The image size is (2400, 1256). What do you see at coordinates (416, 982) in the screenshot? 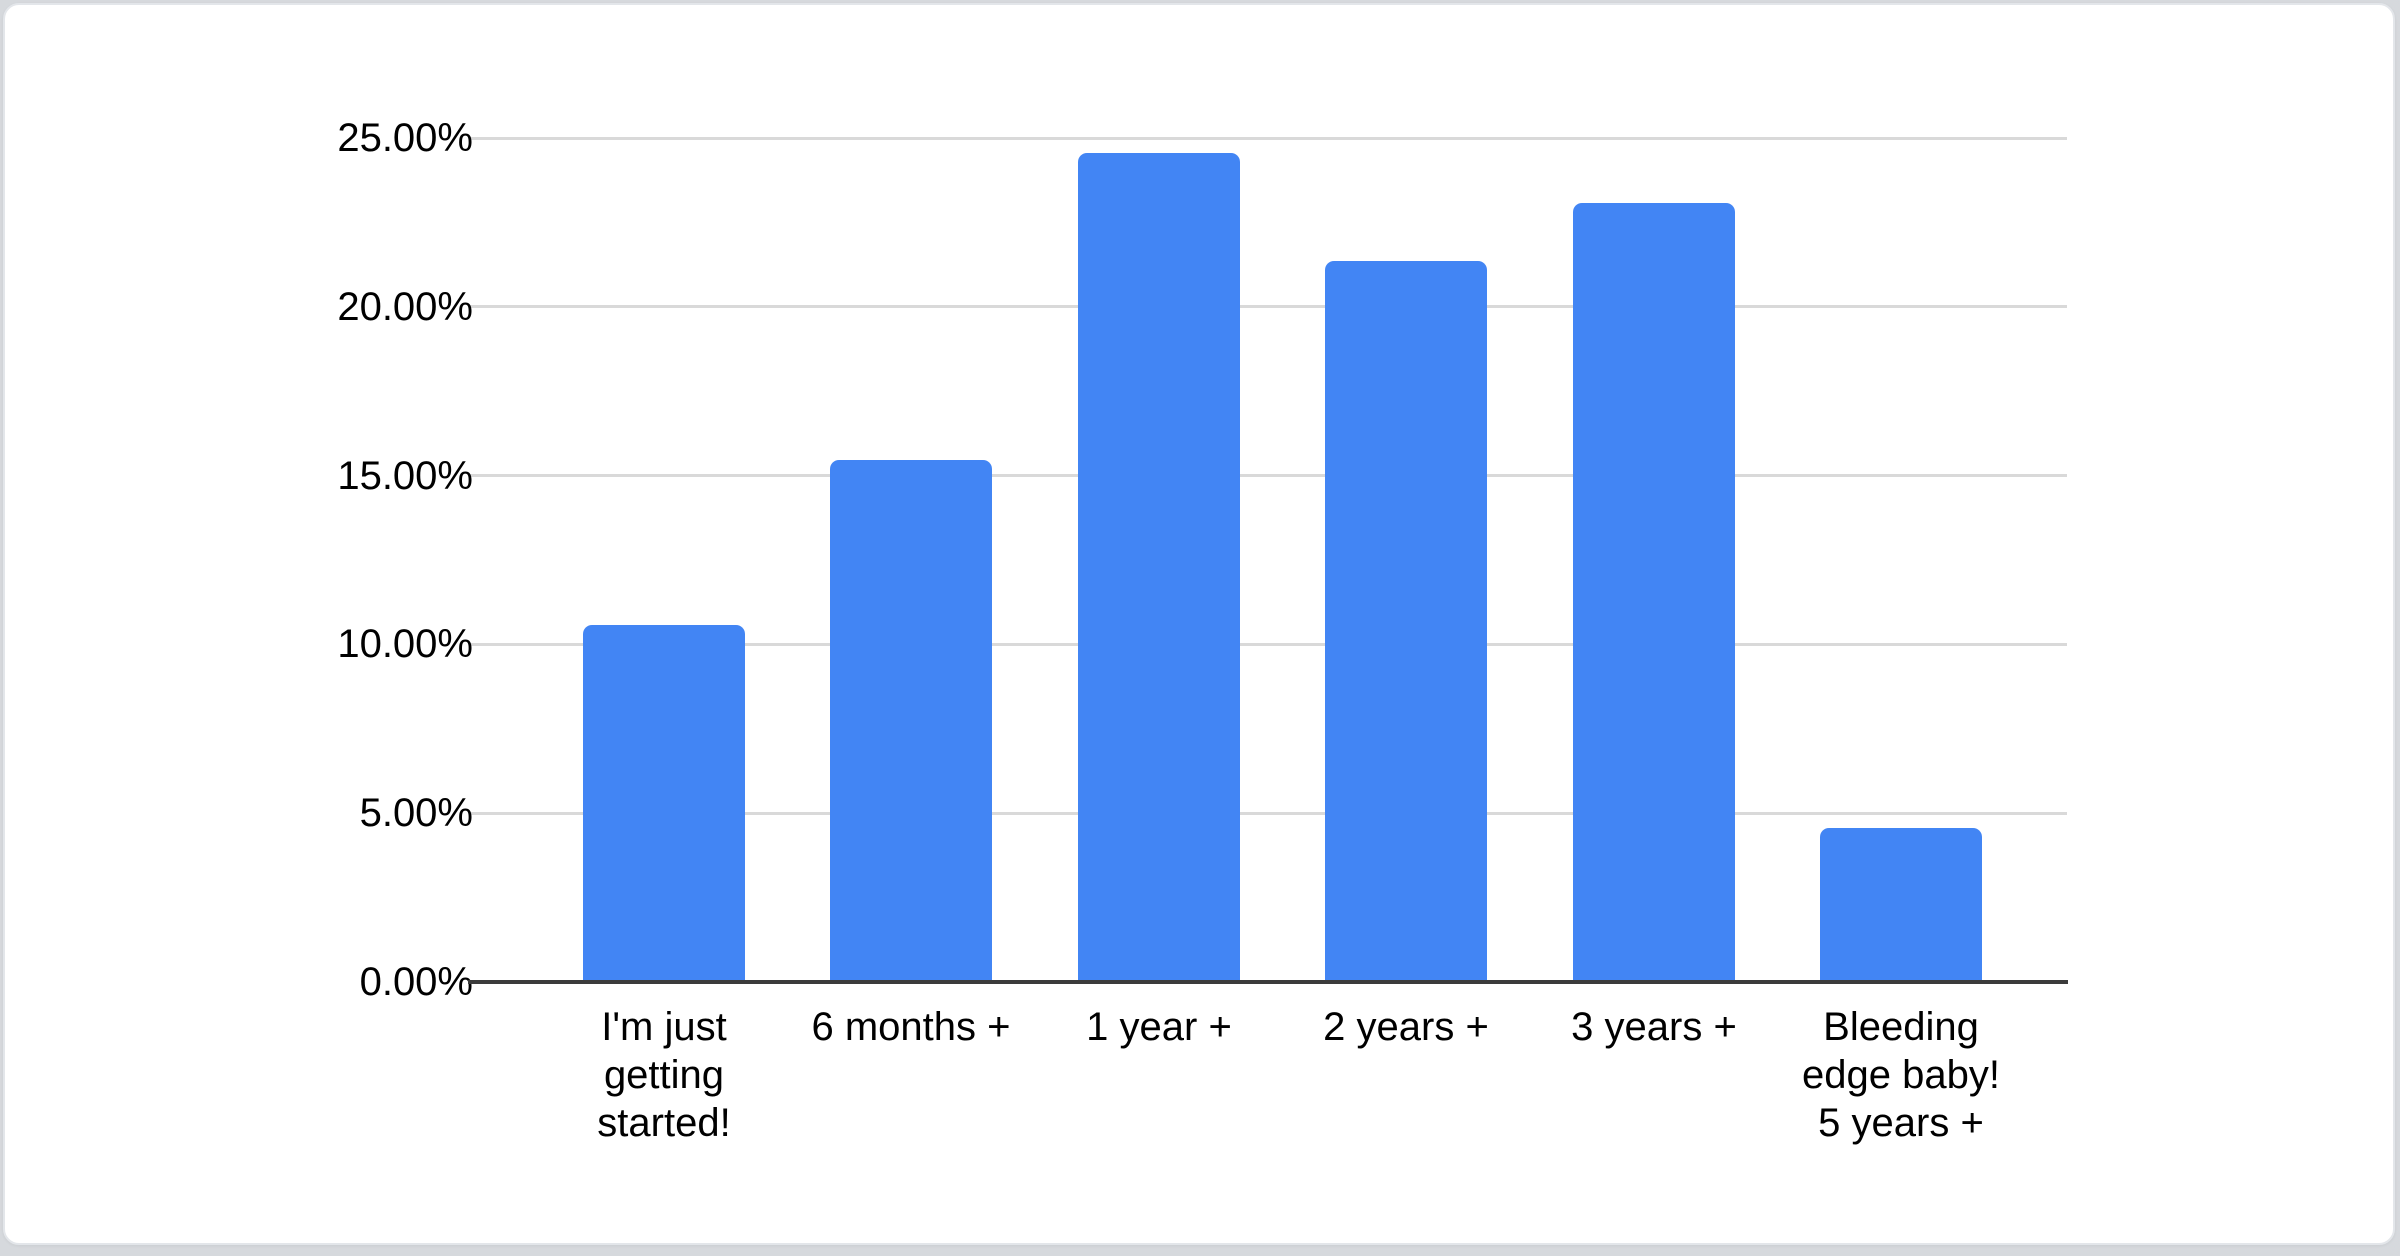
I see `y-tick-label: 0.00%` at bounding box center [416, 982].